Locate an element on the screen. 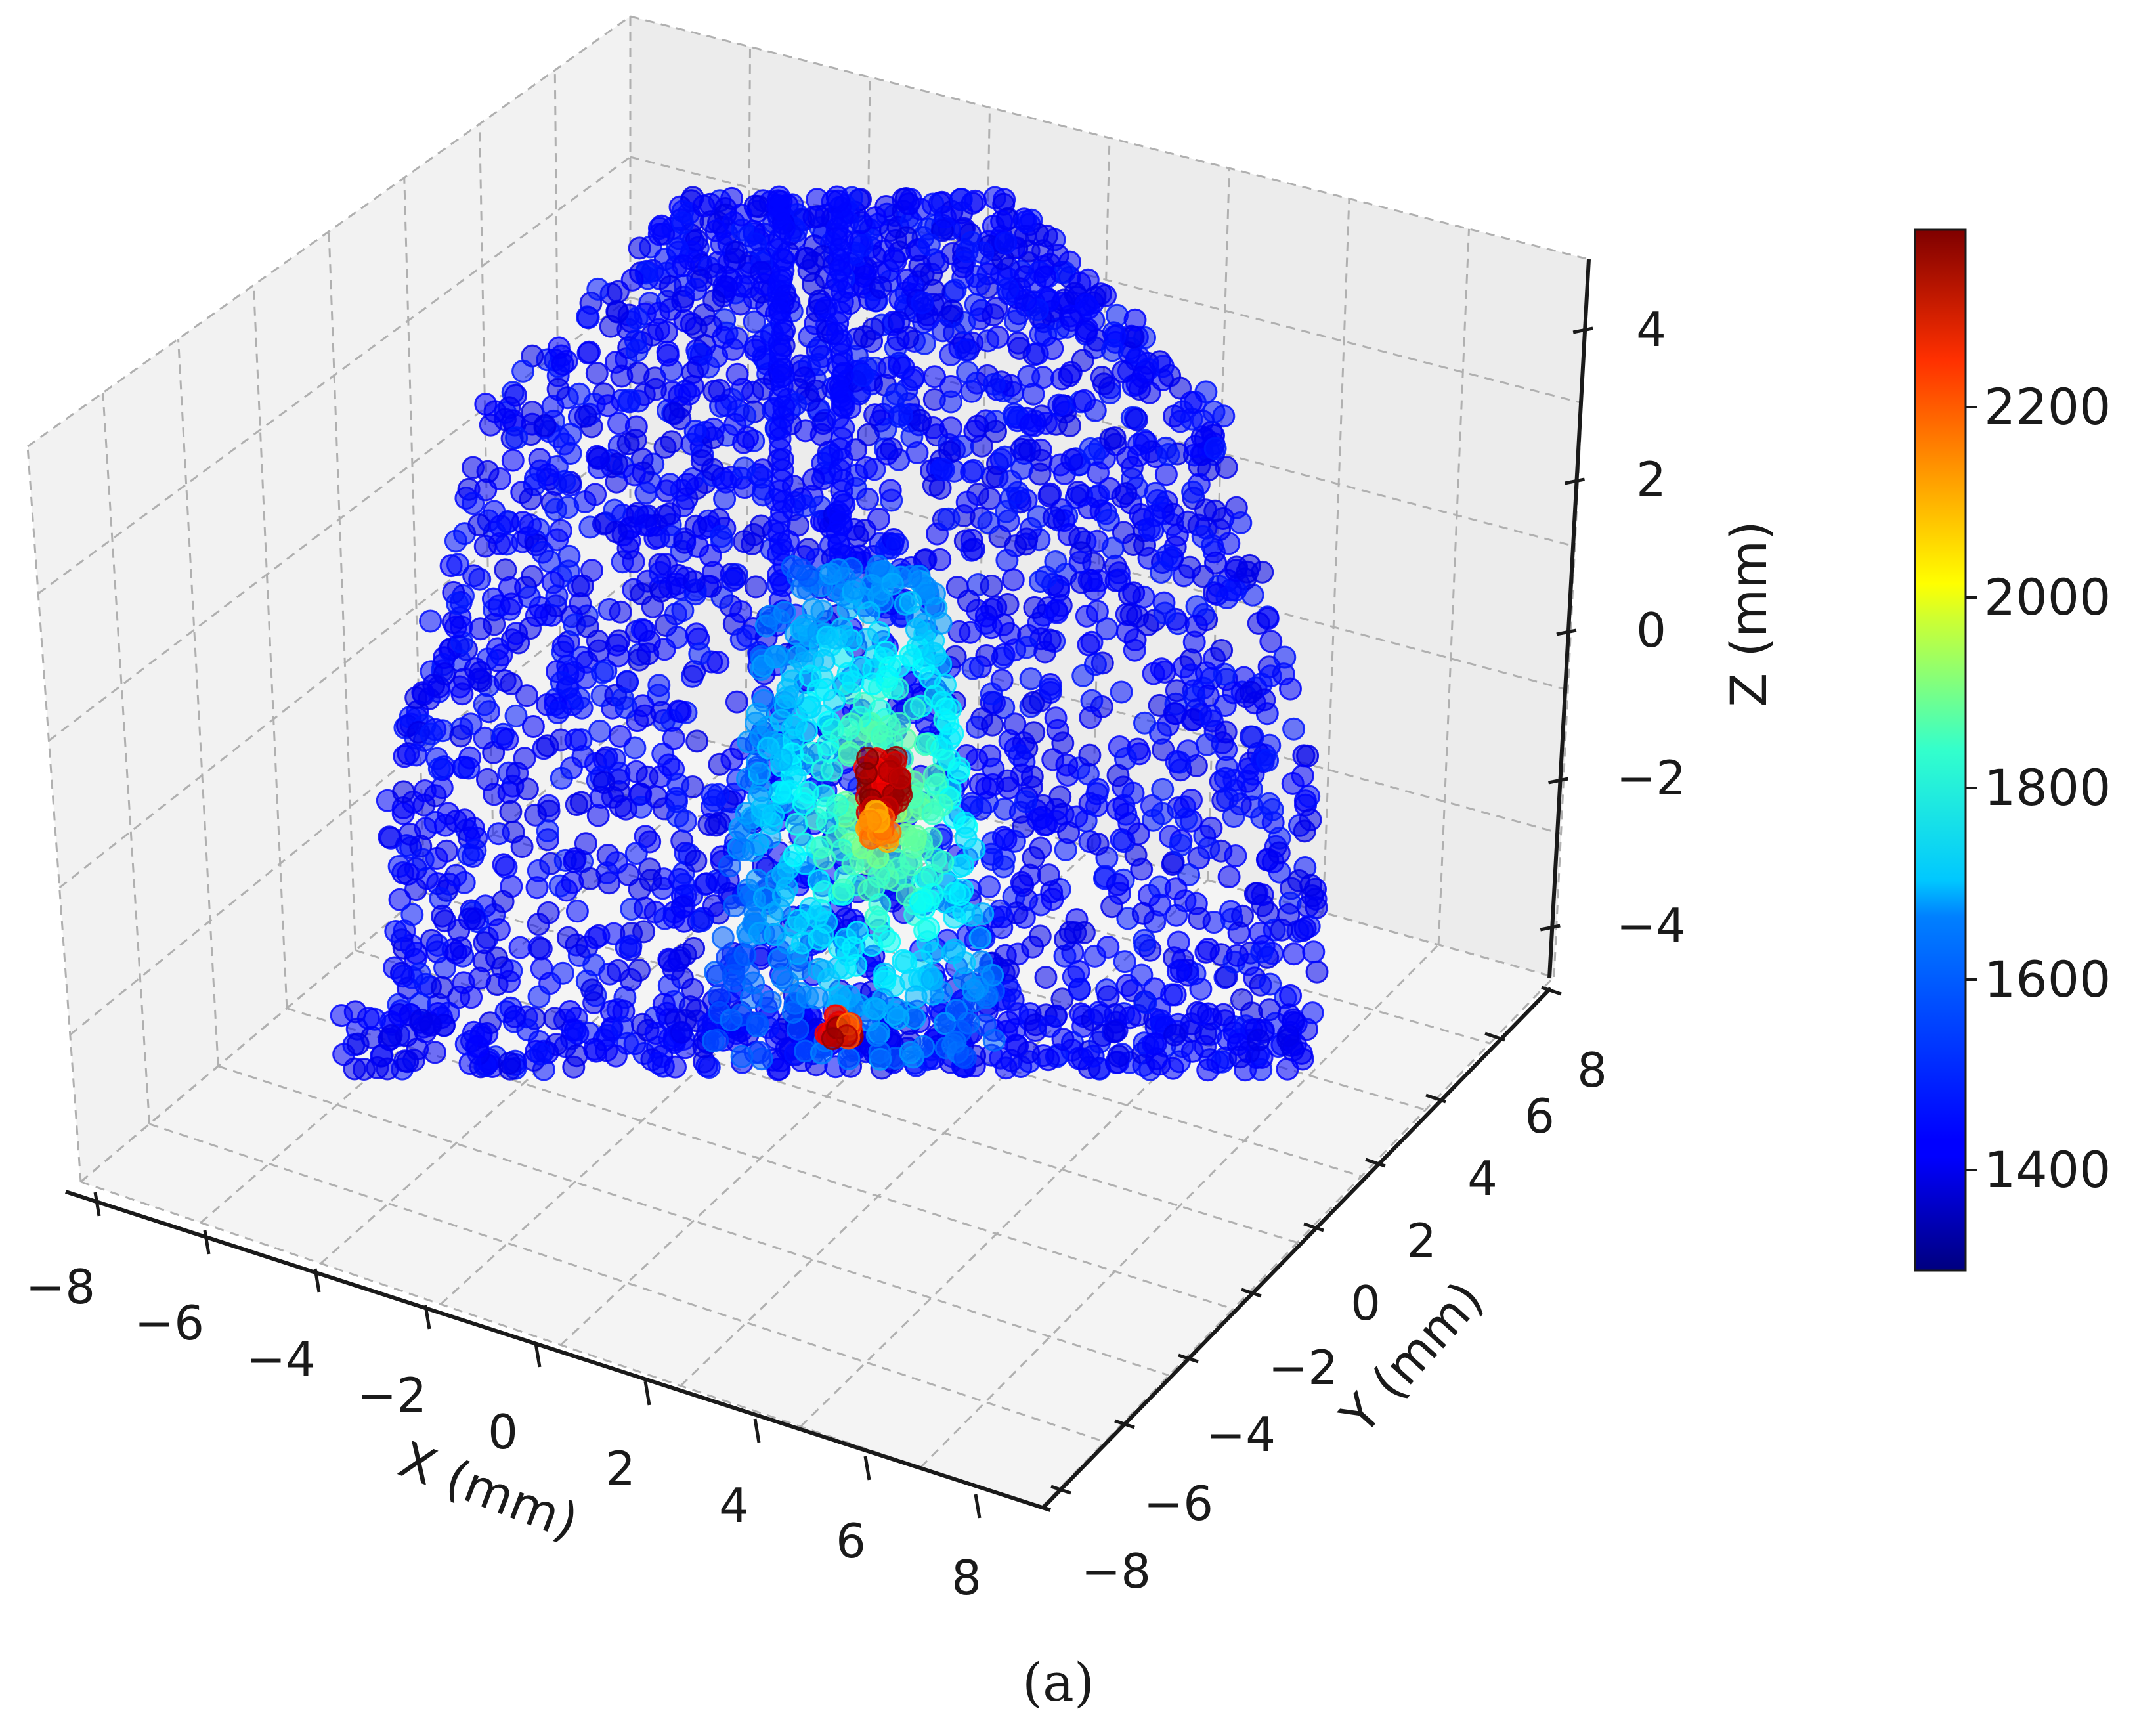 Image resolution: width=2137 pixels, height=1736 pixels. colorbar-tick-label: 1800 is located at coordinates (2047, 787).